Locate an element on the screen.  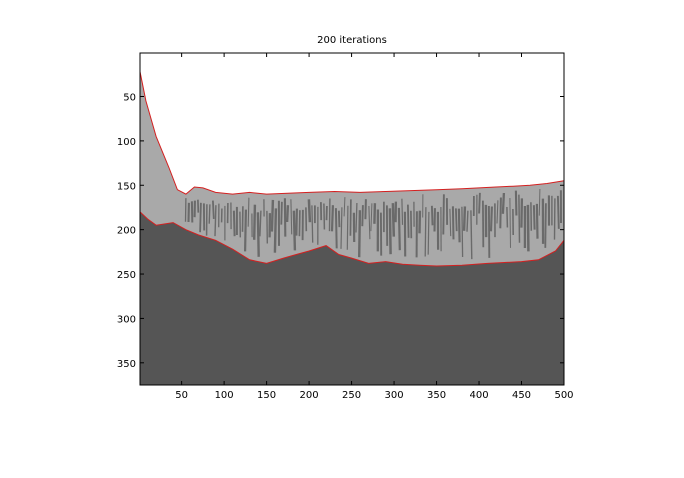
y-tick-label: 100 is located at coordinates (126, 142).